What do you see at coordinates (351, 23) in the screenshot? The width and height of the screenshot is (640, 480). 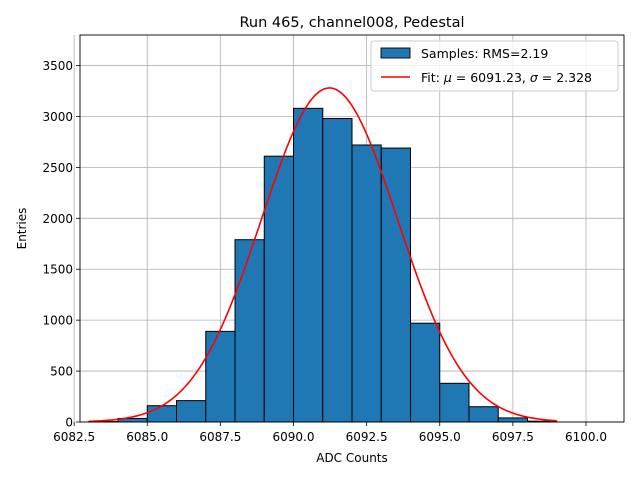 I see `chart-title: Run 465, channel008, Pedestal` at bounding box center [351, 23].